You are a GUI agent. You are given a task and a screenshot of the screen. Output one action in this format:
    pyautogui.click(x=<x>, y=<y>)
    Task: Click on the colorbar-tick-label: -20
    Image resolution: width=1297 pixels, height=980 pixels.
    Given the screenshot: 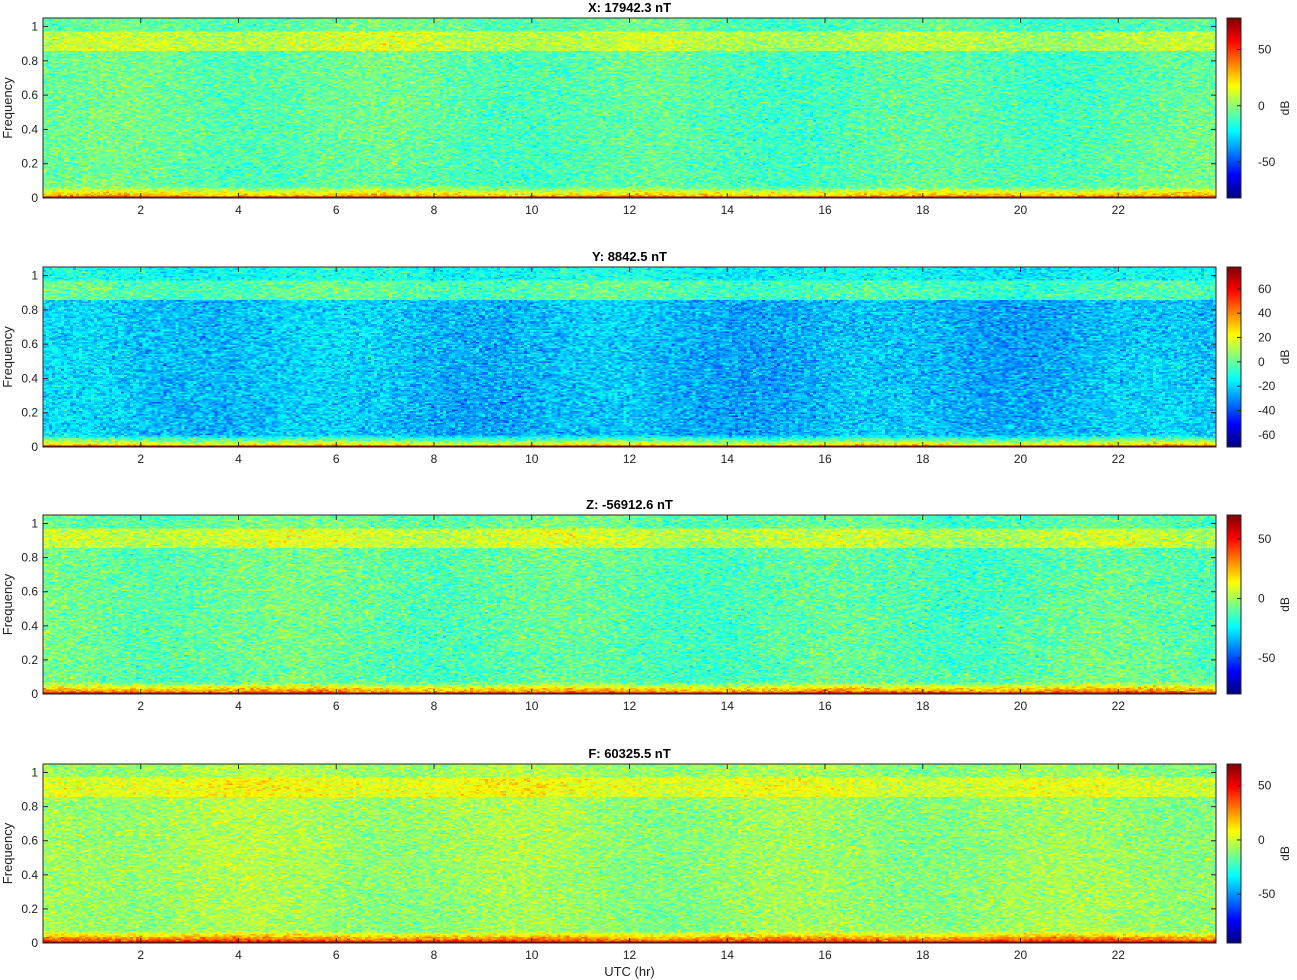 What is the action you would take?
    pyautogui.click(x=1267, y=386)
    